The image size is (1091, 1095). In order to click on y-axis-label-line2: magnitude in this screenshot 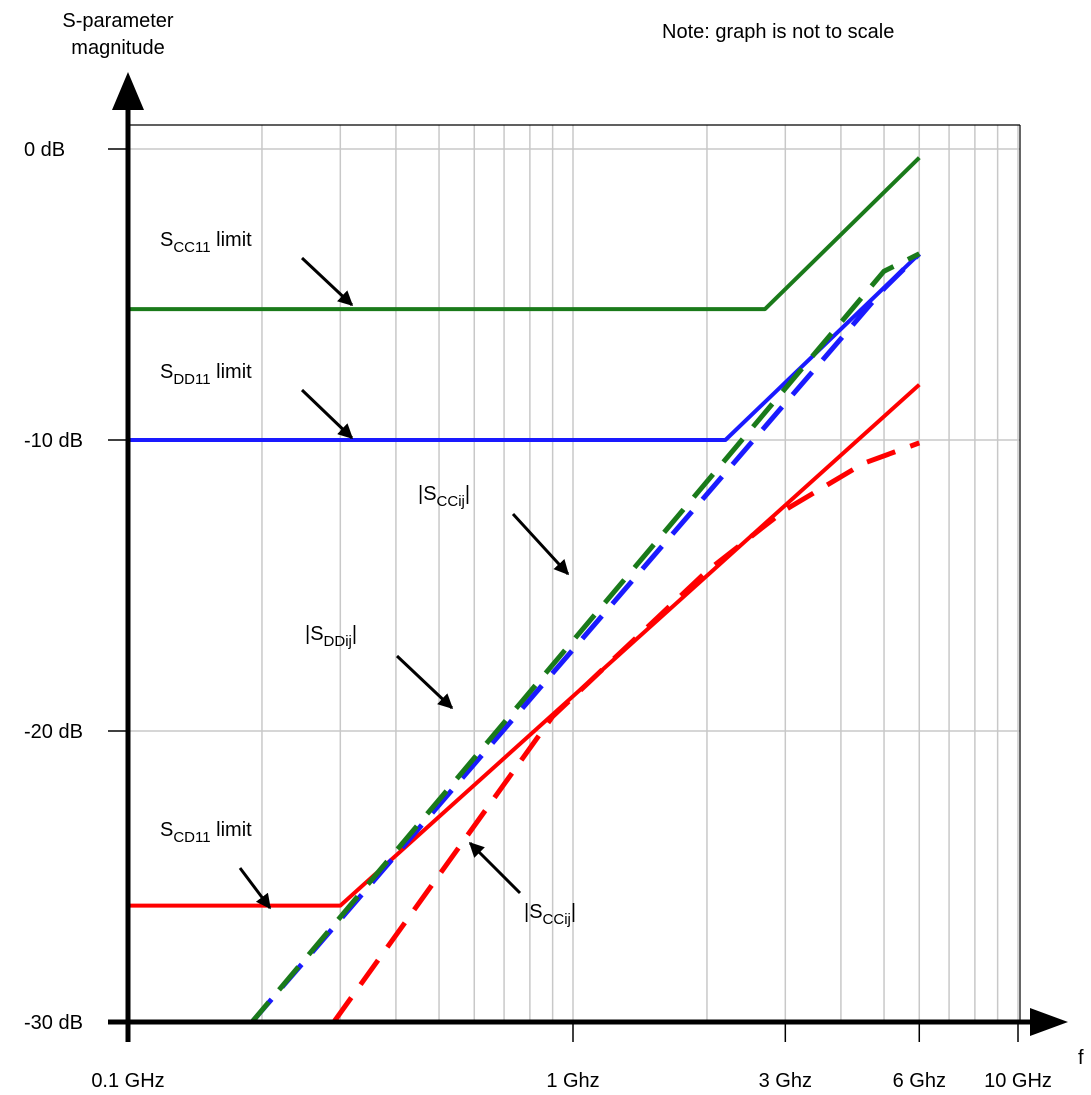, I will do `click(117, 48)`.